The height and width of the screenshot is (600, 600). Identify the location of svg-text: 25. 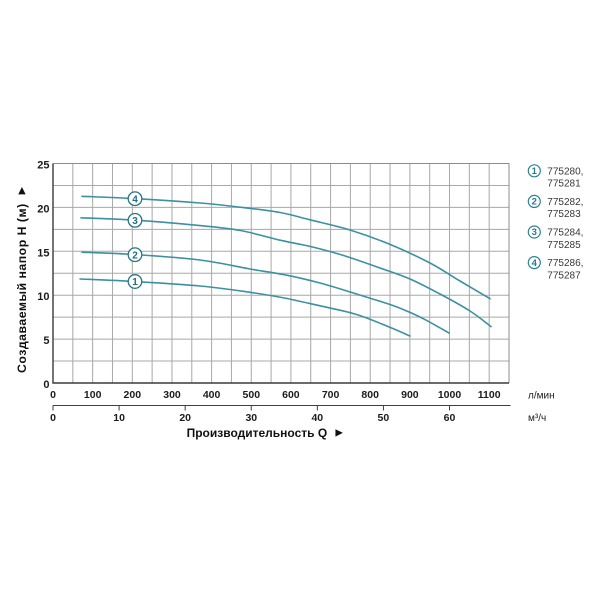
(43, 166).